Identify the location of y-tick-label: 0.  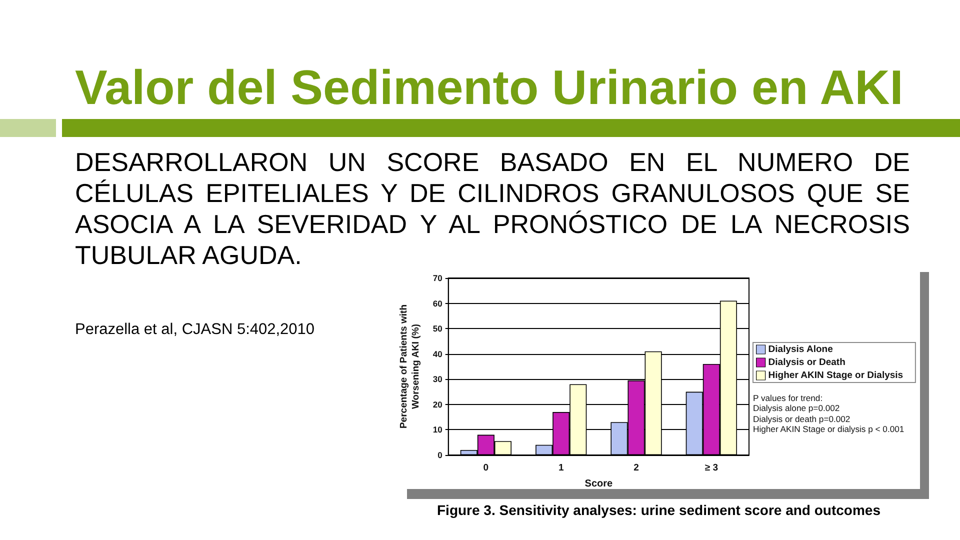
(440, 455).